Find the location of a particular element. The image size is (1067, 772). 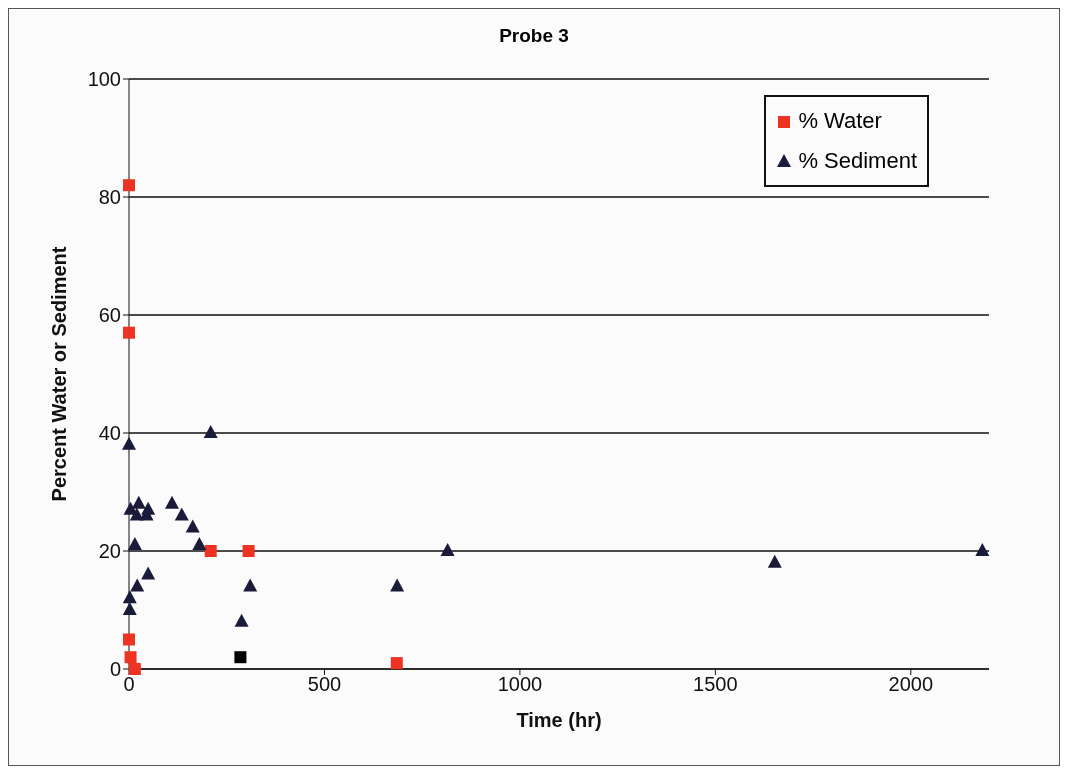

y-tick-label: 100 is located at coordinates (104, 79).